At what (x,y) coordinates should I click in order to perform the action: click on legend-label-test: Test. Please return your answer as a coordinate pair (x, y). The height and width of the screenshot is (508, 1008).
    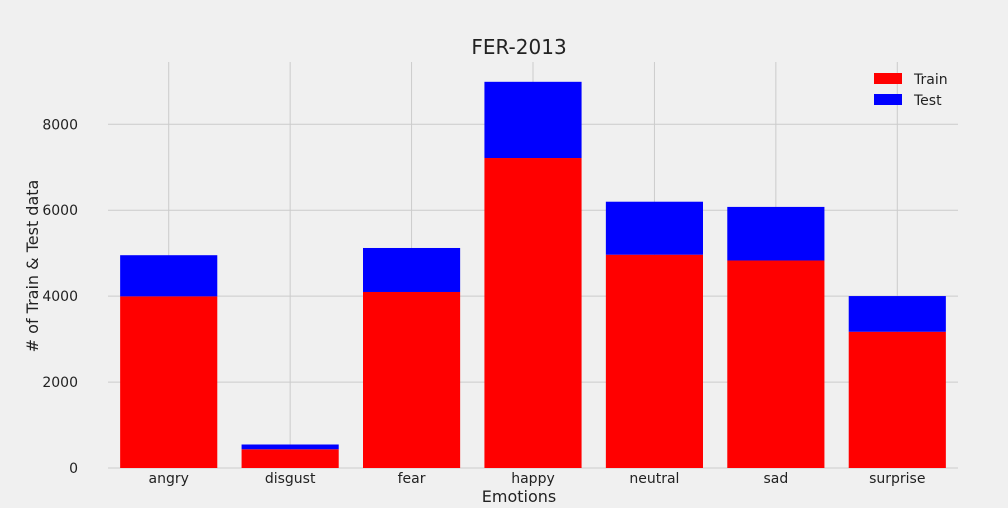
    Looking at the image, I should click on (927, 101).